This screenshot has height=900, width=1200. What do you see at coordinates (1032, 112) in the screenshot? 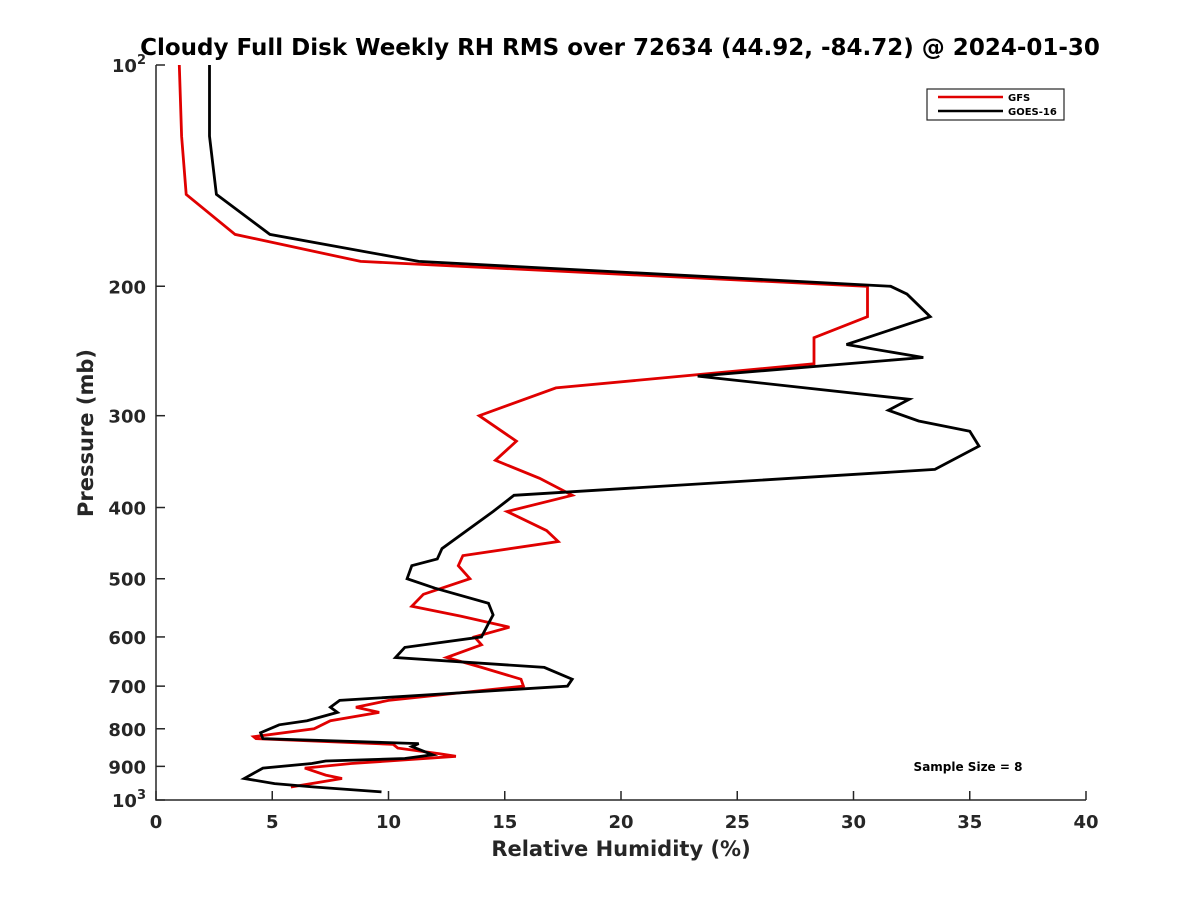
I see `legend-label-goes16: GOES-16` at bounding box center [1032, 112].